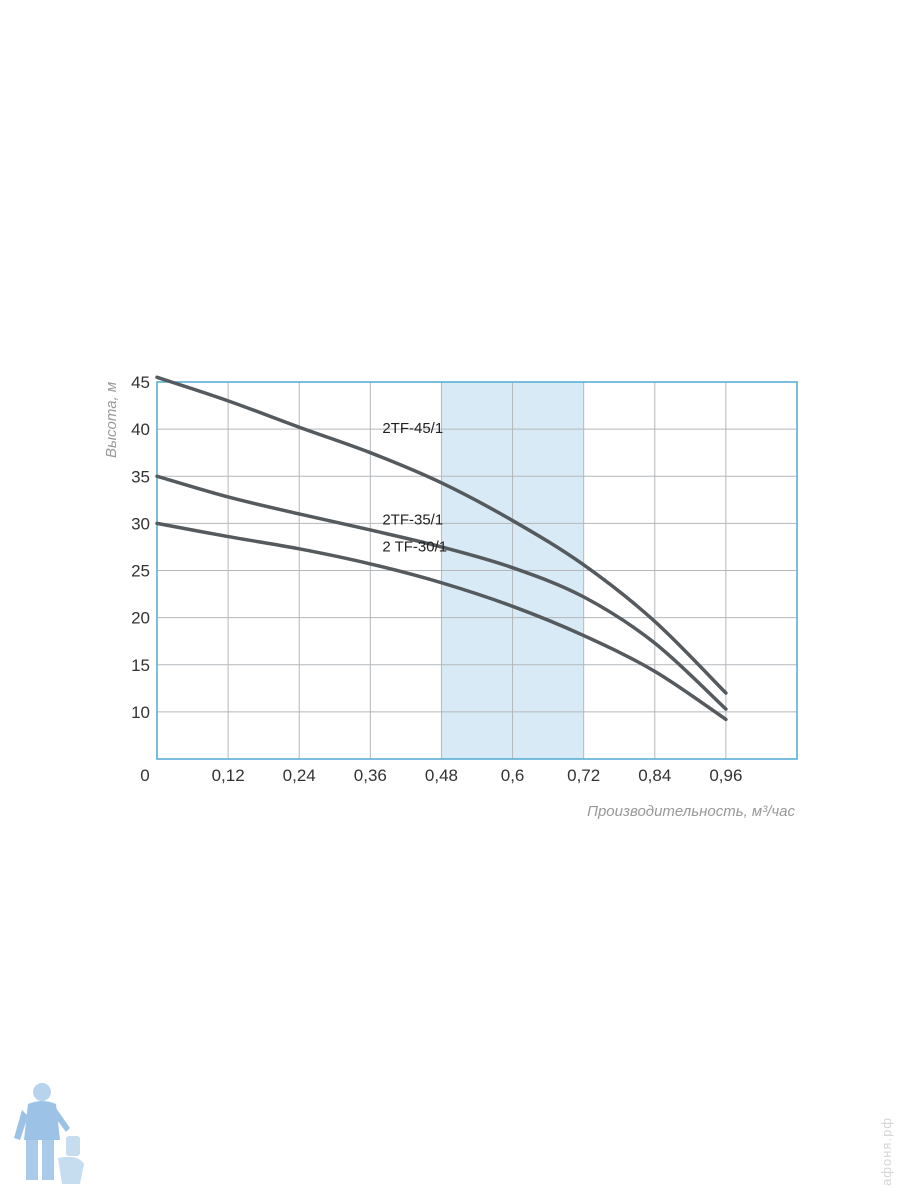 The width and height of the screenshot is (900, 1200). Describe the element at coordinates (513, 775) in the screenshot. I see `x-tick-label: 0,6` at that location.